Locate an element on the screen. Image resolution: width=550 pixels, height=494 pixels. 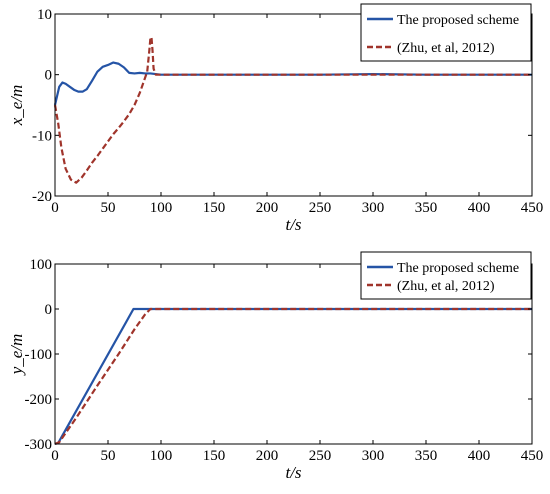
ye-y-tick-label: 100 is located at coordinates (41, 265).